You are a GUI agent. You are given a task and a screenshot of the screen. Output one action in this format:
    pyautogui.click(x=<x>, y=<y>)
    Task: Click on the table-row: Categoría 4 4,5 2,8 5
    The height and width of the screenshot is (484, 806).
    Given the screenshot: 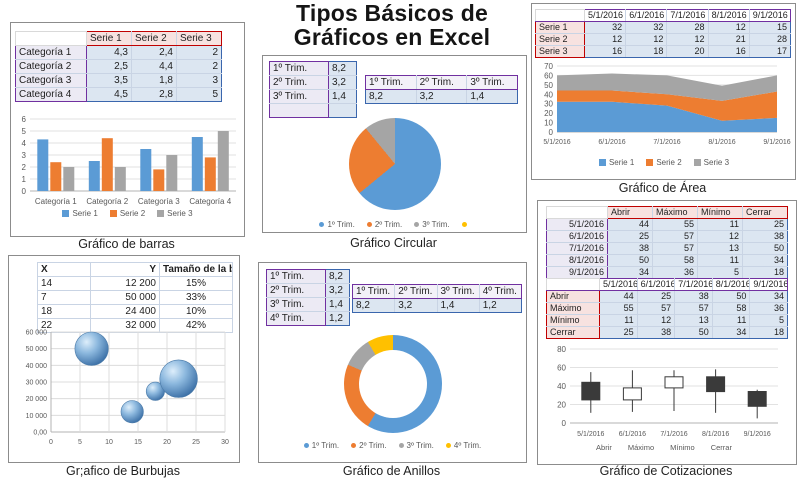 What is the action you would take?
    pyautogui.click(x=118, y=94)
    